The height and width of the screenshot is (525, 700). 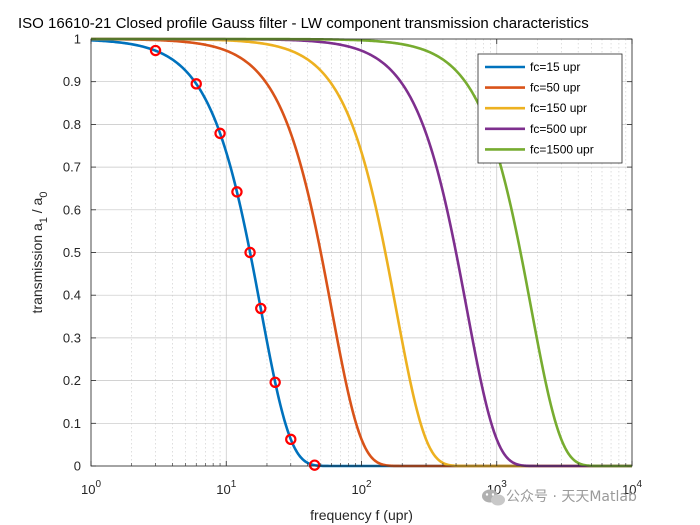 What do you see at coordinates (361, 515) in the screenshot?
I see `x-axis-label: frequency f (upr)` at bounding box center [361, 515].